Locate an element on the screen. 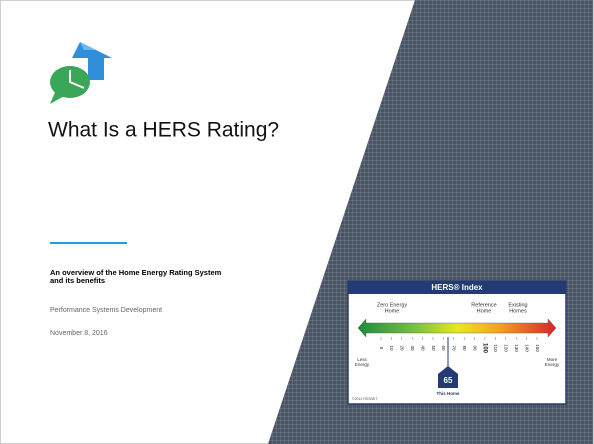 This screenshot has width=594, height=444. hers-label: Homes is located at coordinates (518, 311).